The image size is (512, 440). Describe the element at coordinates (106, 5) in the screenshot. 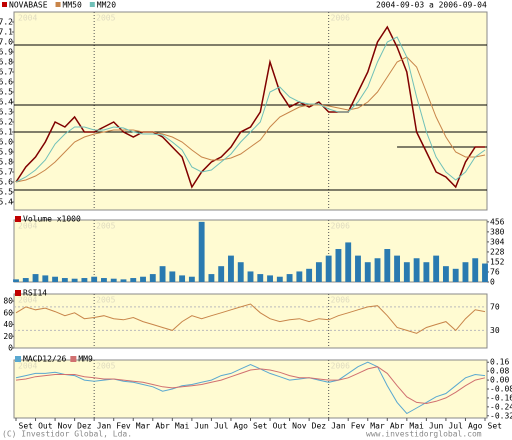

I see `legend-label: MM20` at that location.